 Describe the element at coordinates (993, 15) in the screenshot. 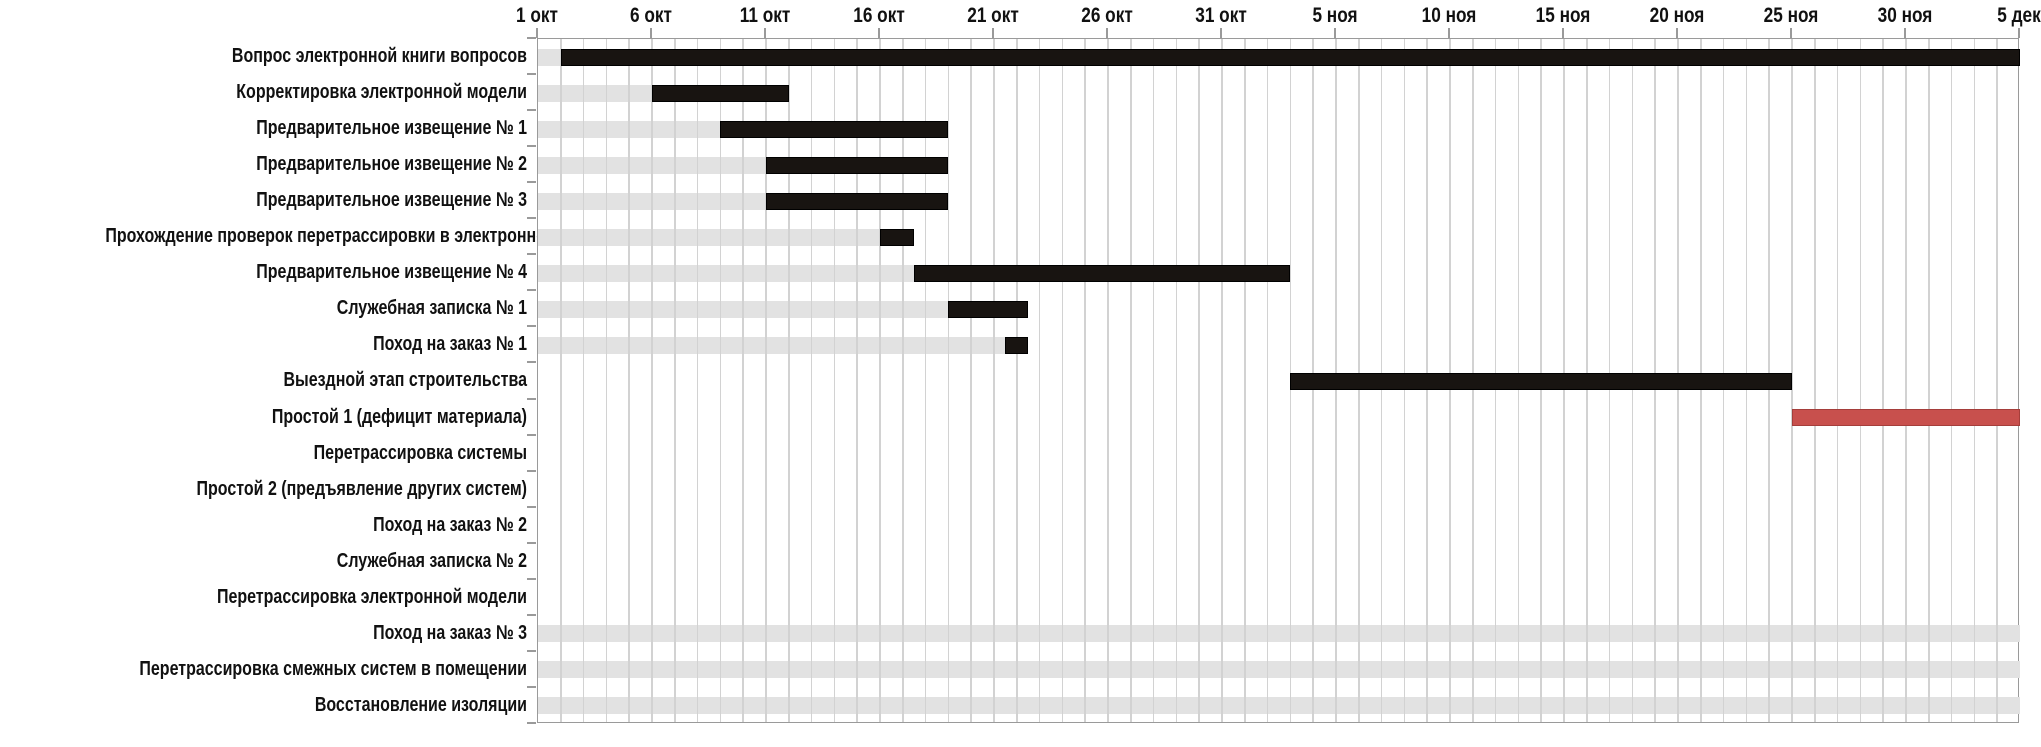

I see `axis-tick-label: 21 окт` at that location.